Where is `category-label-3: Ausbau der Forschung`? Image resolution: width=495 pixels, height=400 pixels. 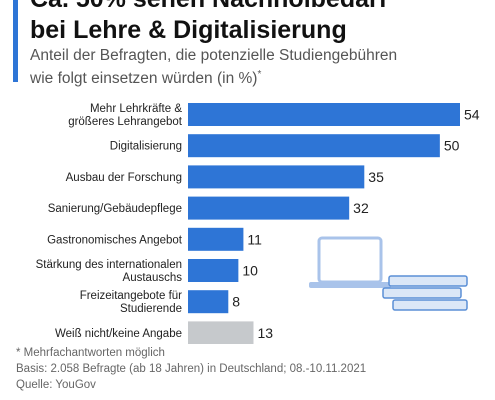
category-label-3: Ausbau der Forschung is located at coordinates (124, 178).